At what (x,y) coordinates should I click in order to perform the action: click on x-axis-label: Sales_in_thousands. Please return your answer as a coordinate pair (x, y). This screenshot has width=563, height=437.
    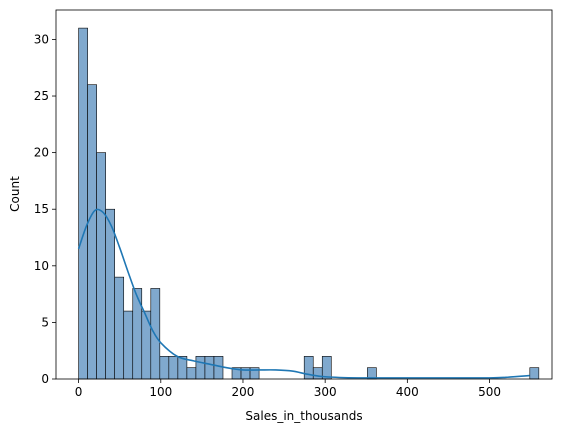
    Looking at the image, I should click on (303, 416).